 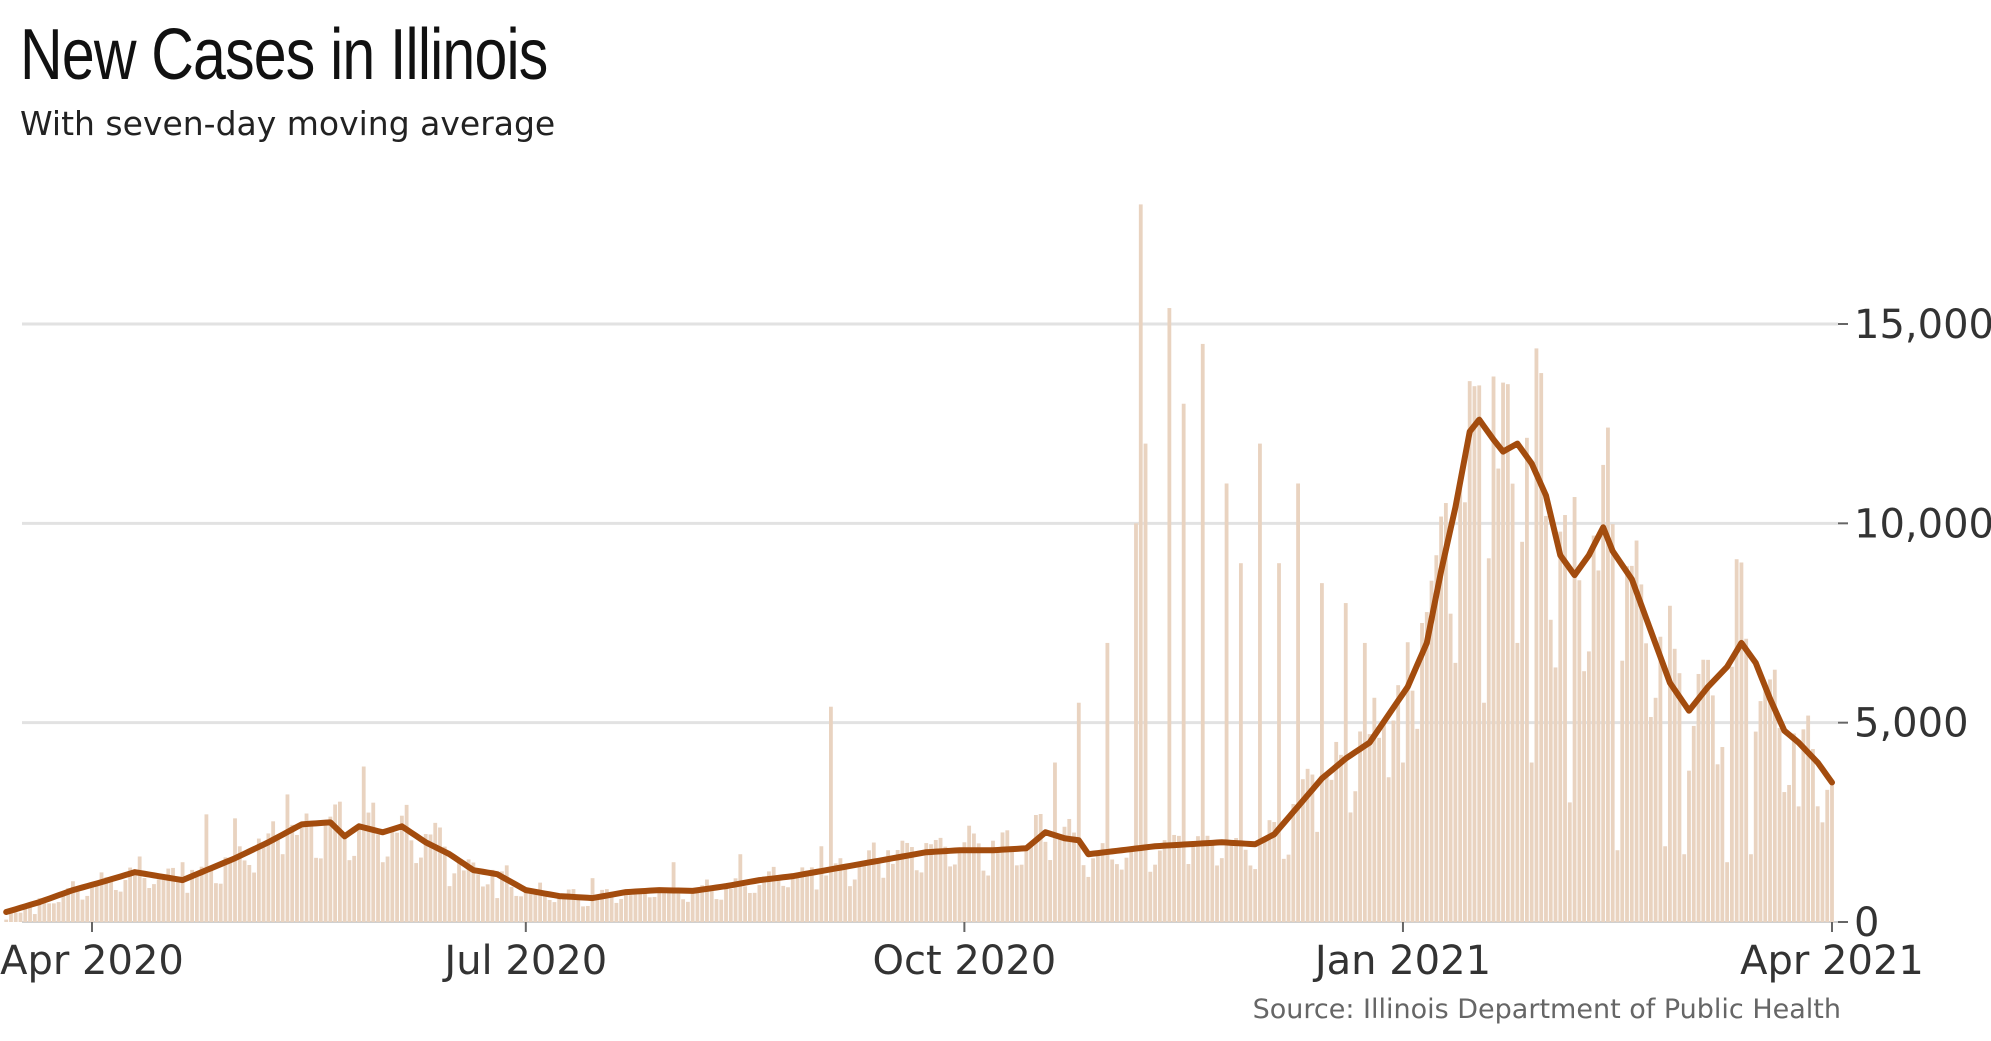 I want to click on x-tick-label: Apr 2021, so click(x=1832, y=961).